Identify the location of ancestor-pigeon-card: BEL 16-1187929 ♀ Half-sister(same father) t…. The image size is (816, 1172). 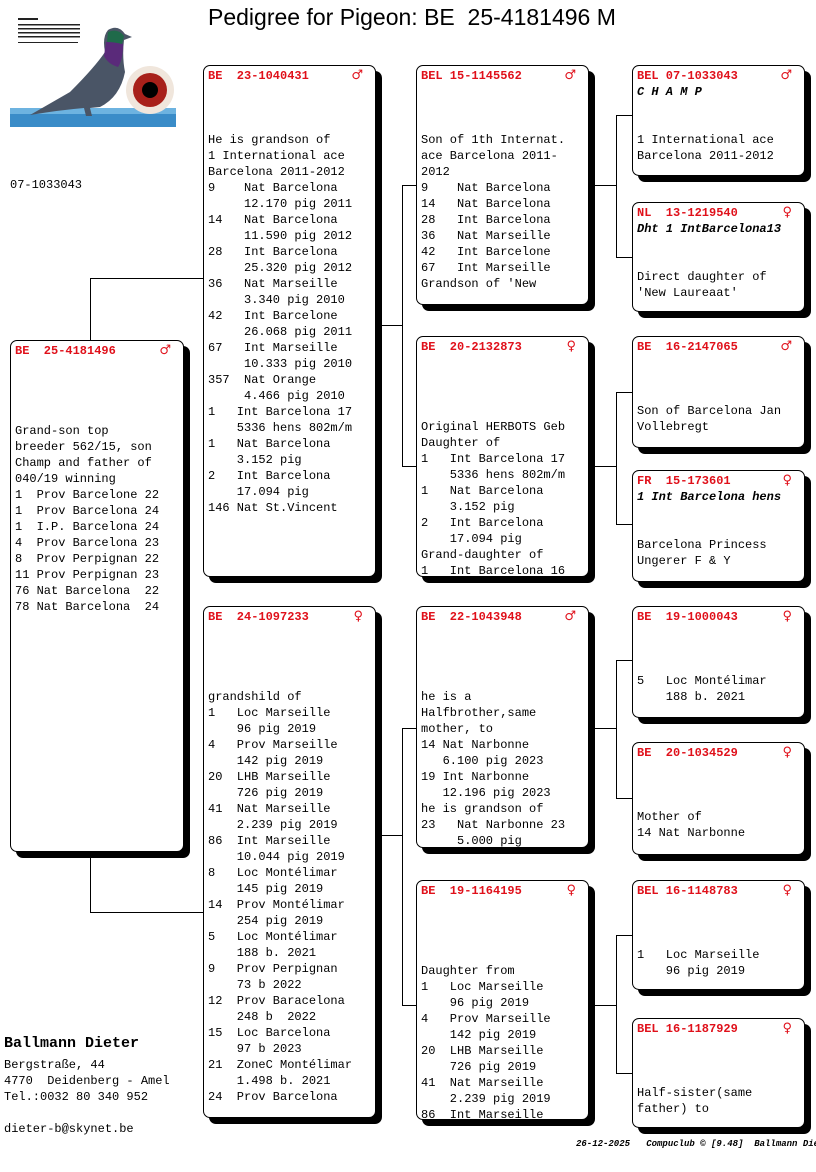
(718, 1073).